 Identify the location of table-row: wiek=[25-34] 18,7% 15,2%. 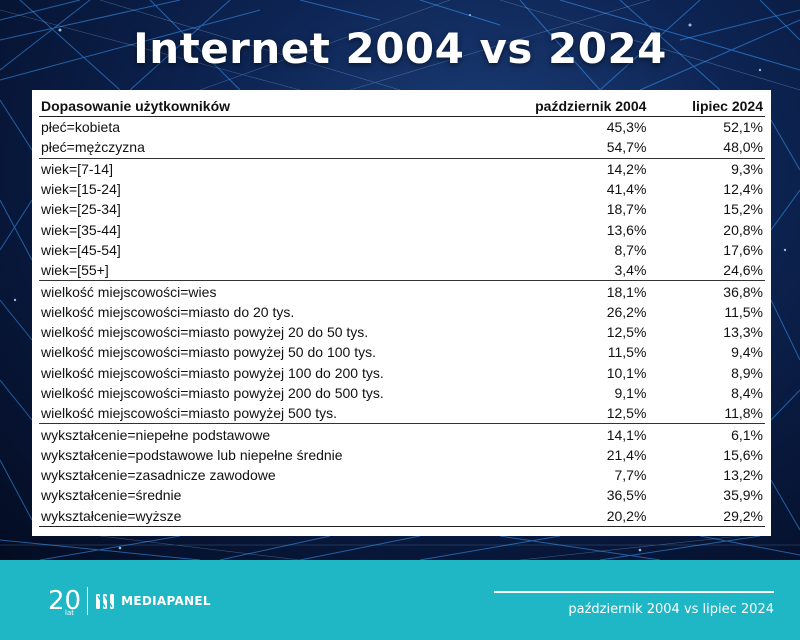
(402, 209).